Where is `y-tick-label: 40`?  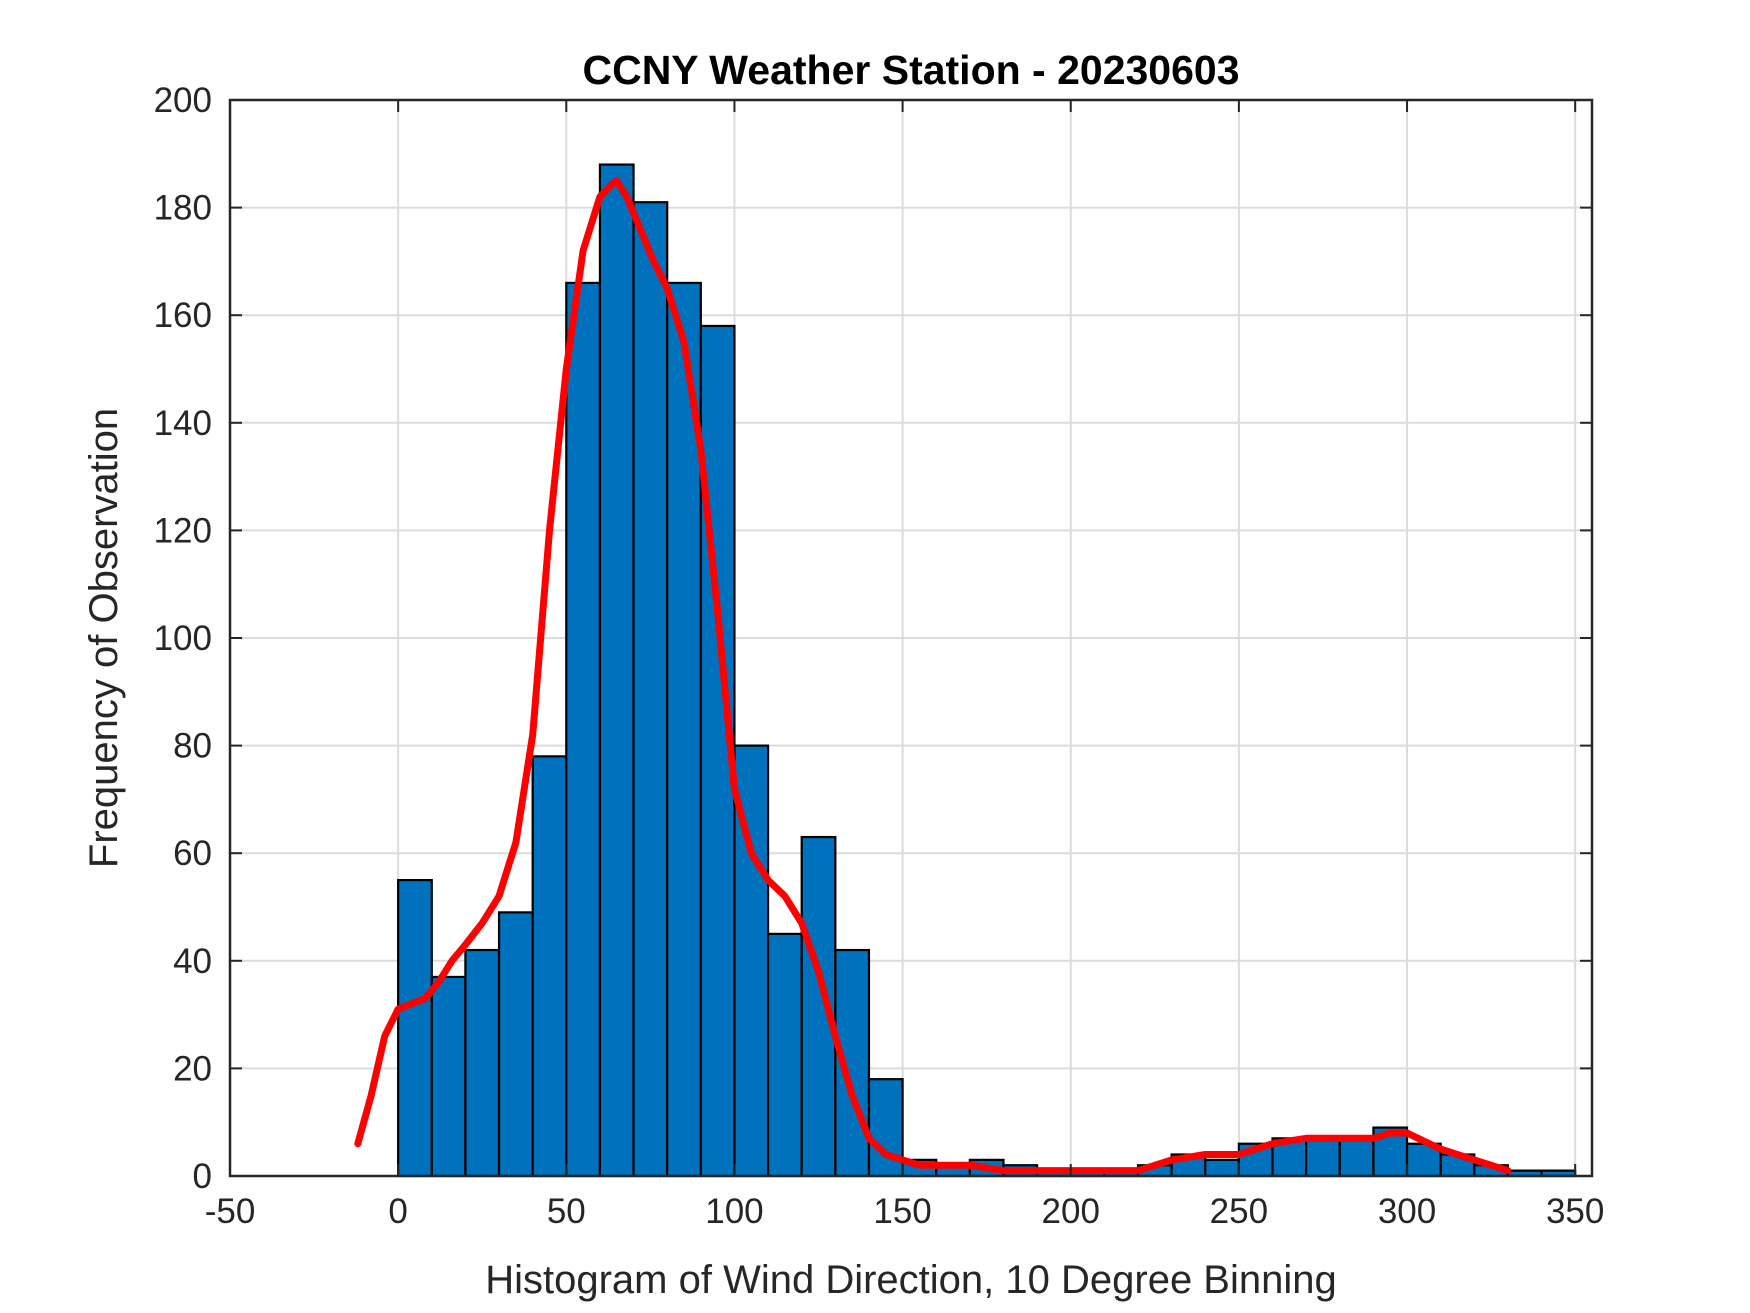 y-tick-label: 40 is located at coordinates (192, 961).